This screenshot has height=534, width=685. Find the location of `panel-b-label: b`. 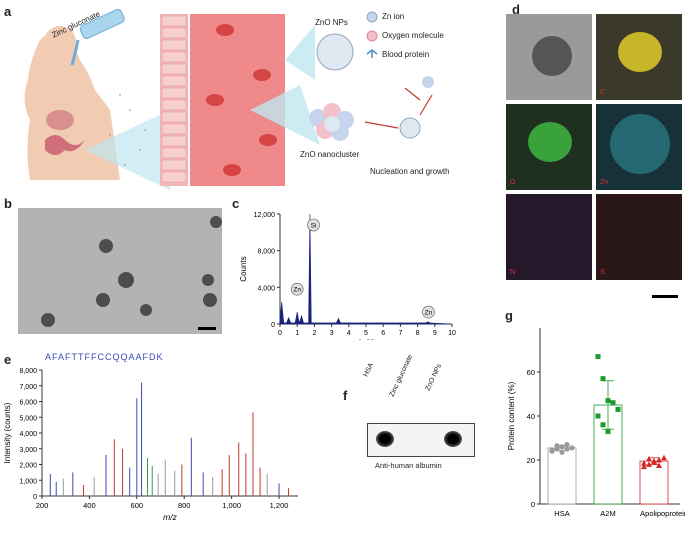

panel-b-label: b is located at coordinates (8, 203).